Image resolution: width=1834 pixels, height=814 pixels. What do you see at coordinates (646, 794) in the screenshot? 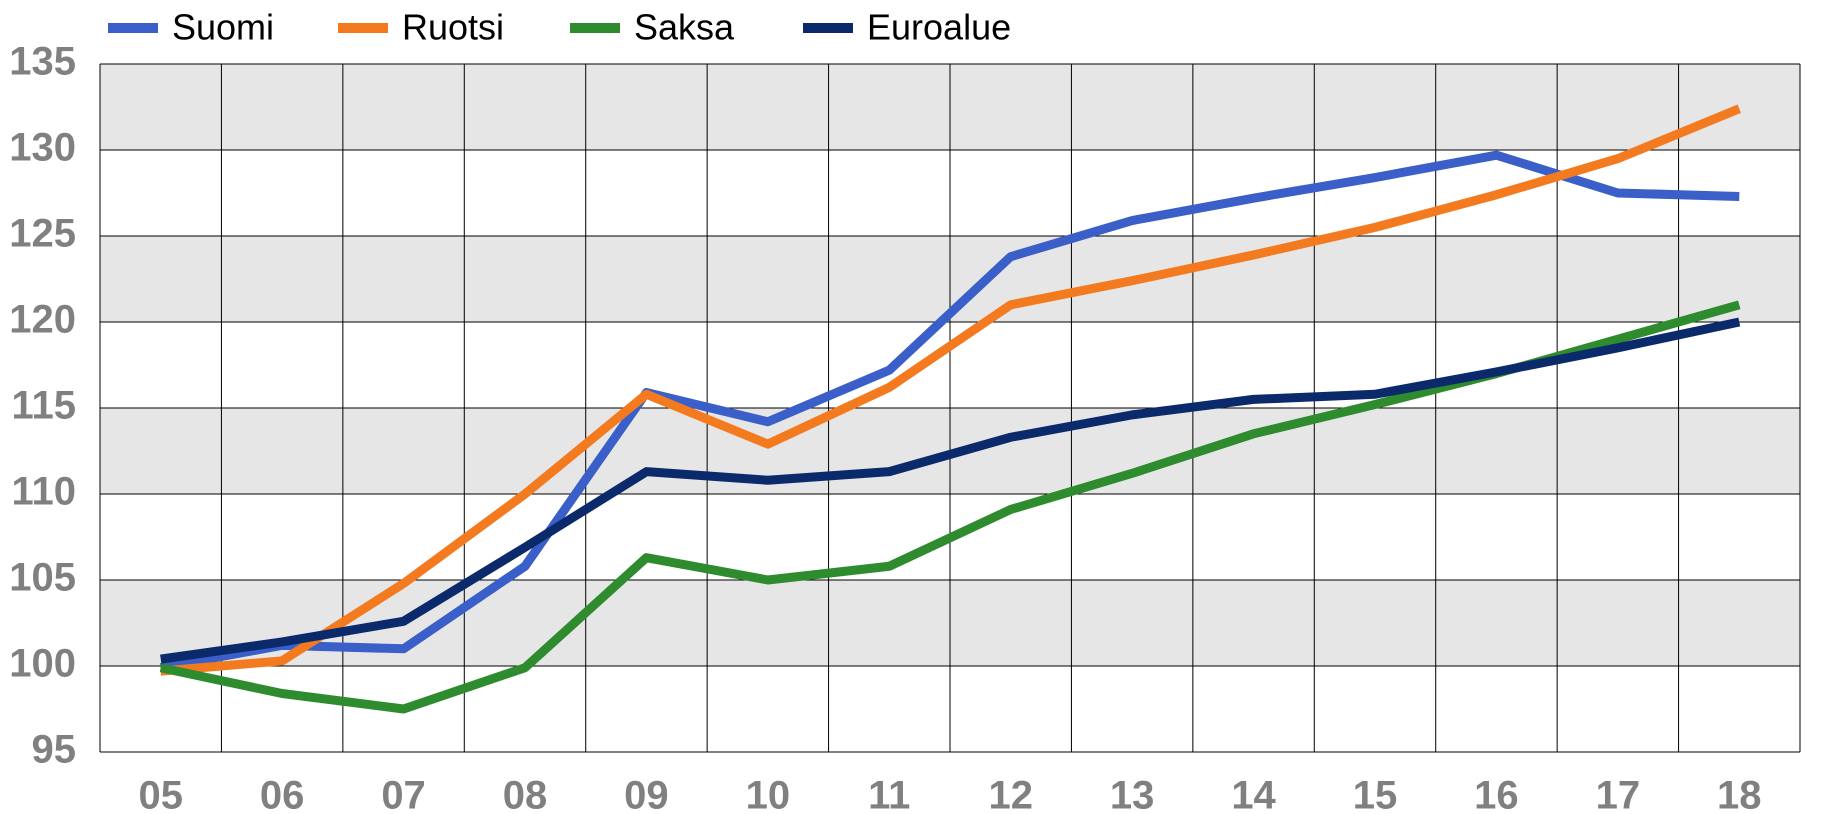
I see `x-tick-label: 09` at bounding box center [646, 794].